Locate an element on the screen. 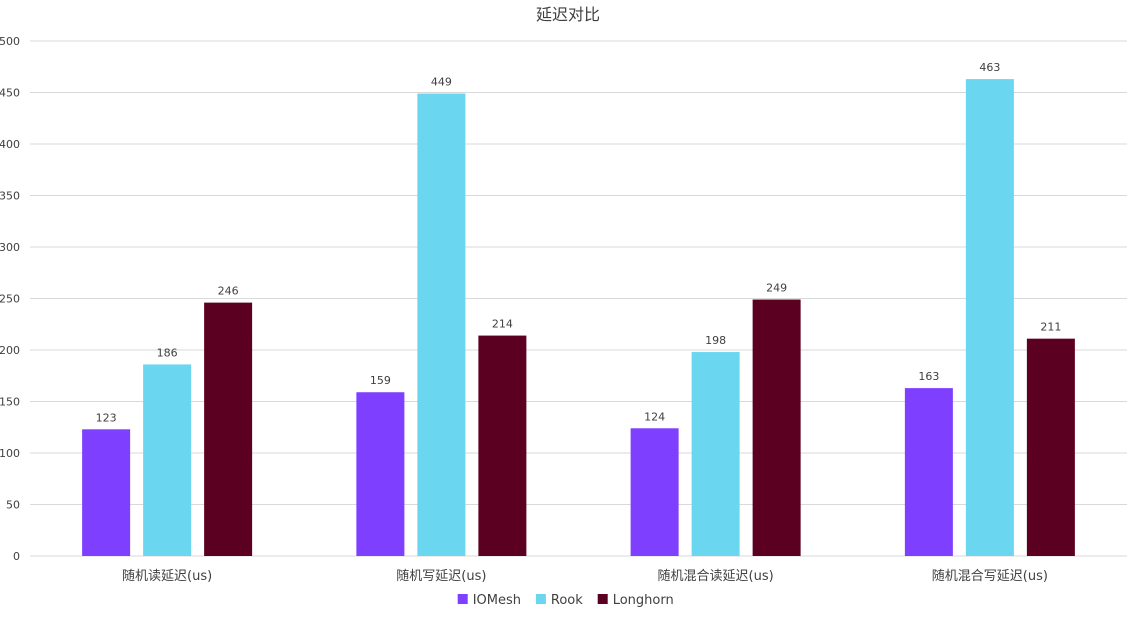 The image size is (1137, 617). y-tick-label: 450 is located at coordinates (10, 93).